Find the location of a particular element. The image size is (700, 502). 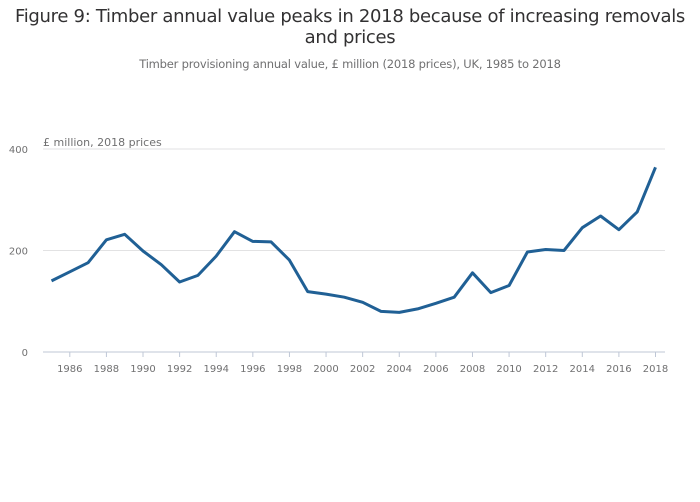

x-tick-label-2004: 2004 is located at coordinates (399, 369).